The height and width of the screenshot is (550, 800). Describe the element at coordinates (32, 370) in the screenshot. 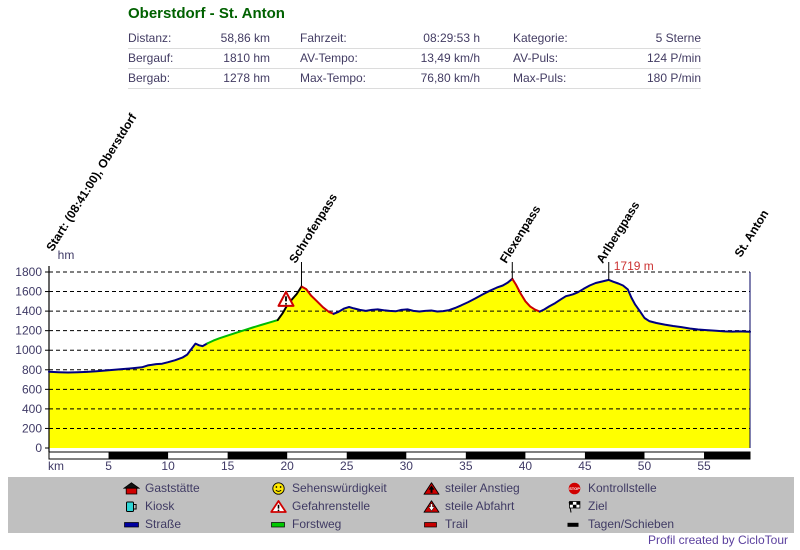

I see `y-tick-label: 800` at that location.